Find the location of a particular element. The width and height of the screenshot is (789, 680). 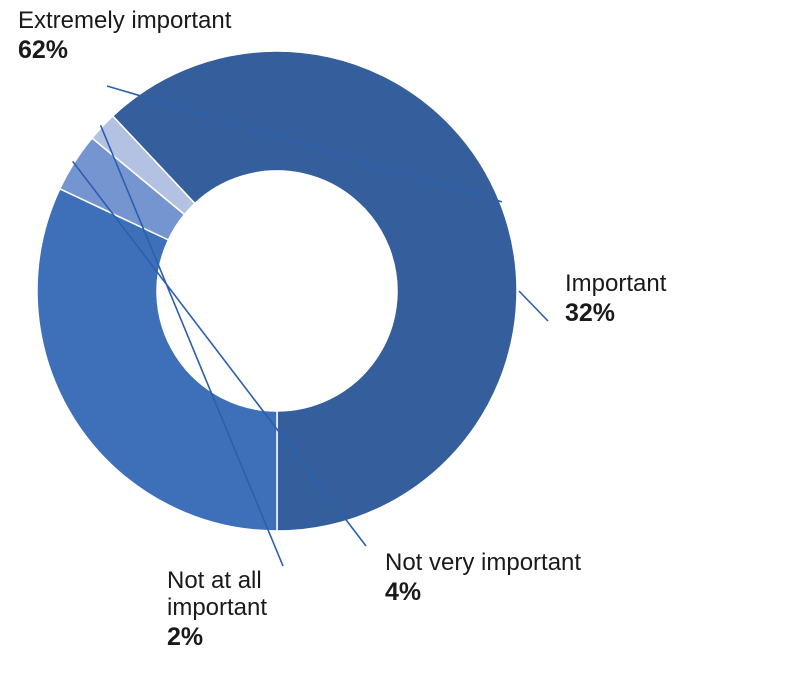

slice-label-name: Important is located at coordinates (616, 283).